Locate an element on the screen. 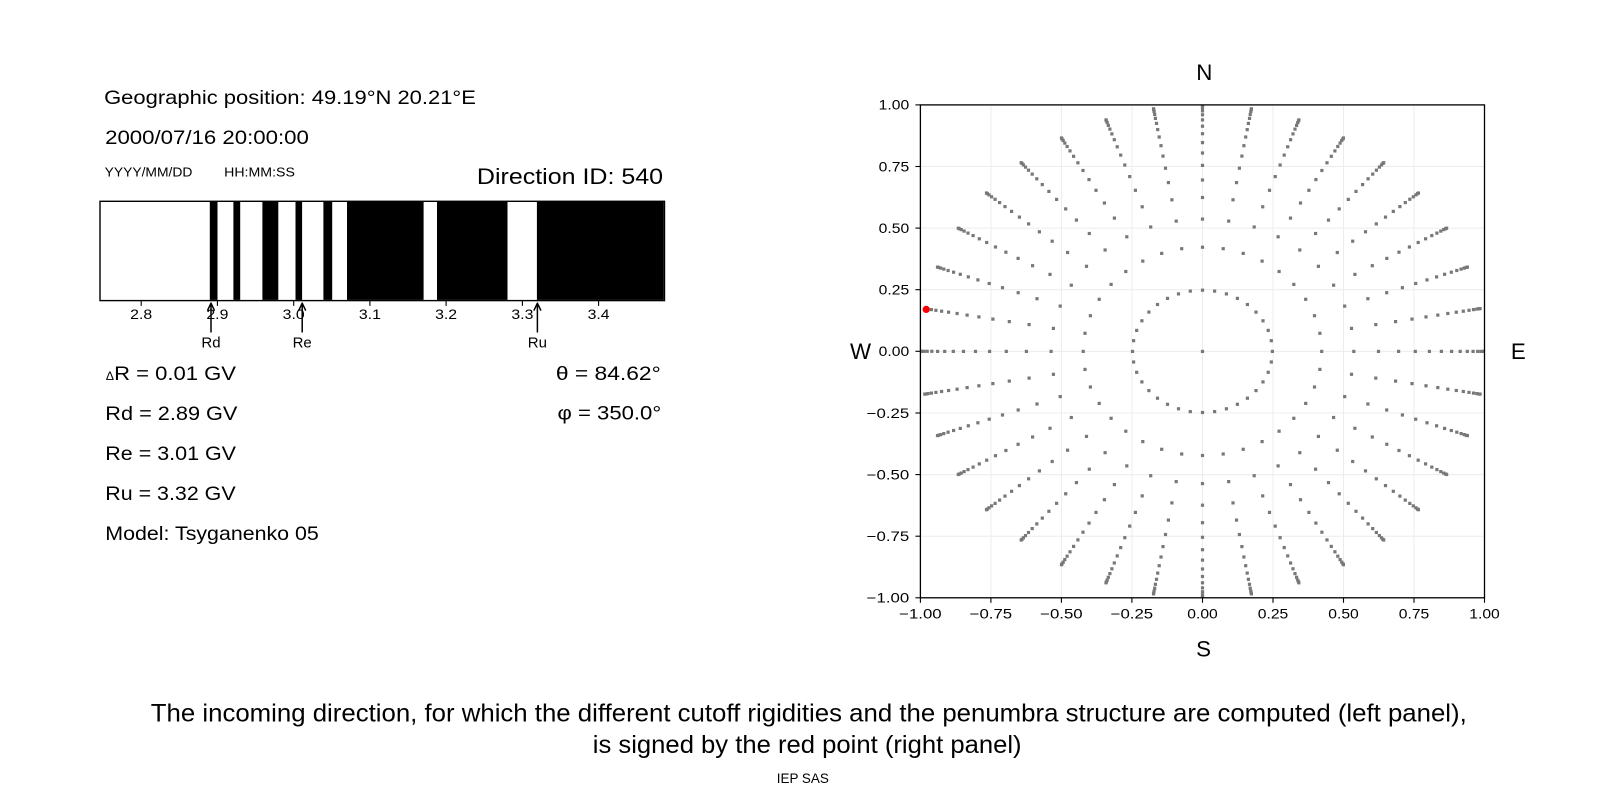 The width and height of the screenshot is (1600, 805). svg-text: 3.2 is located at coordinates (446, 314).